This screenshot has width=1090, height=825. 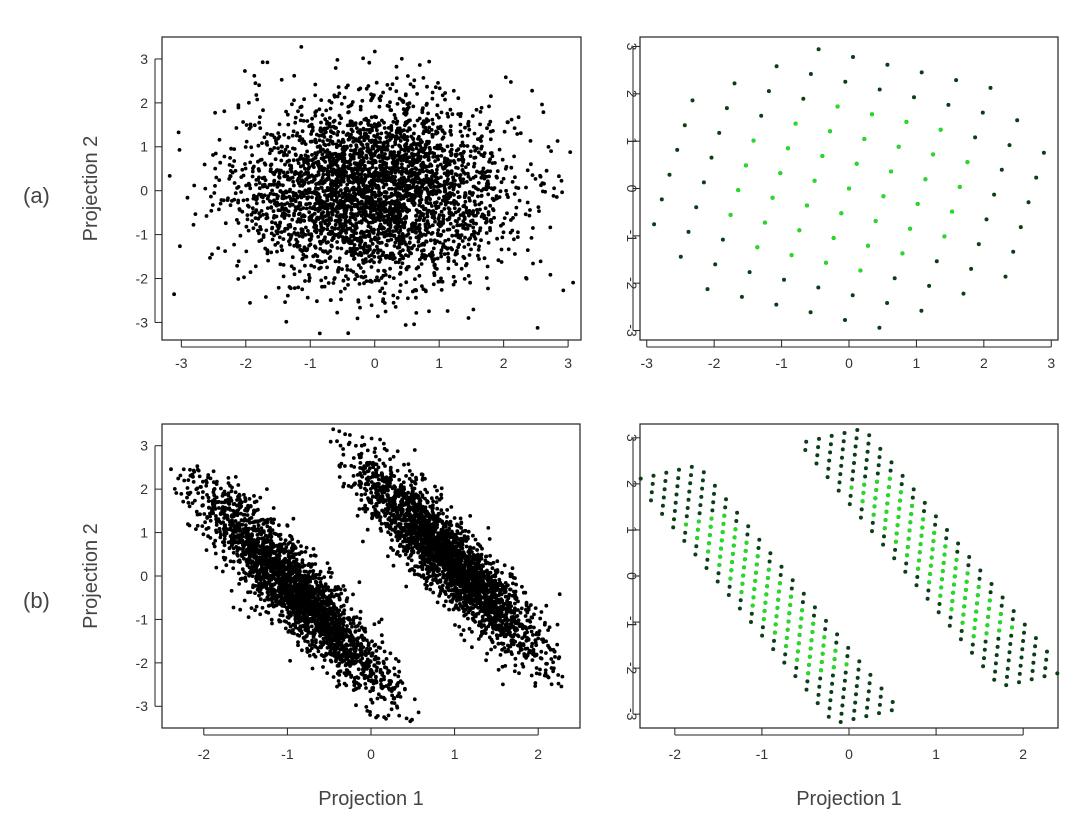 I want to click on panel-label-a: (a), so click(x=36, y=195).